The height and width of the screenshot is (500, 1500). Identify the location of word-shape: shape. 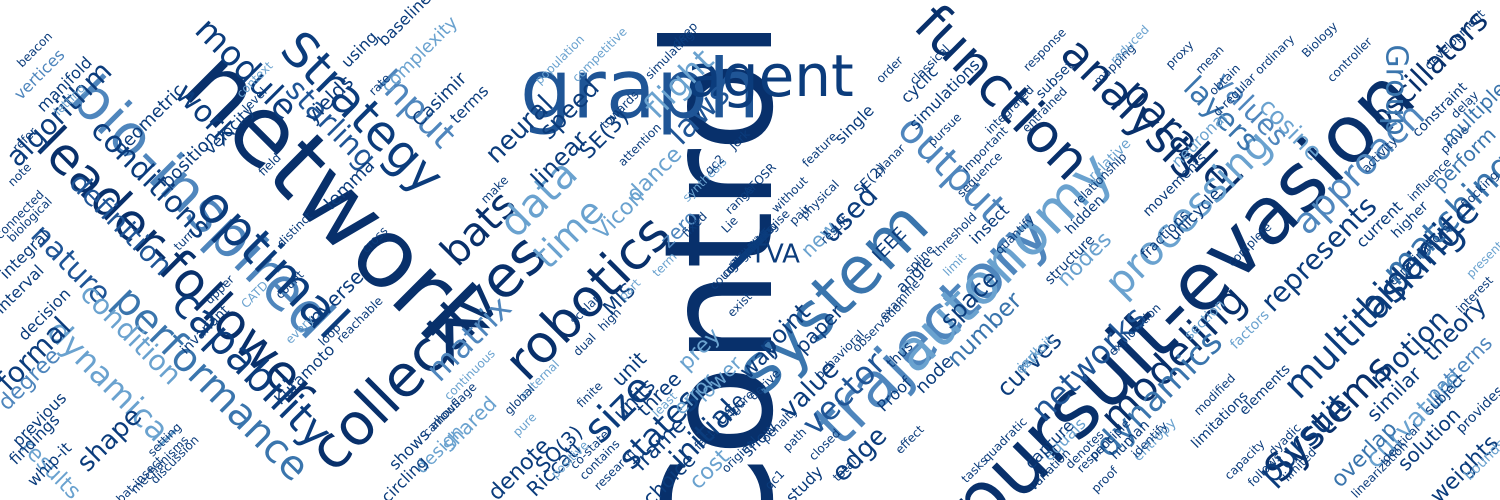
(109, 439).